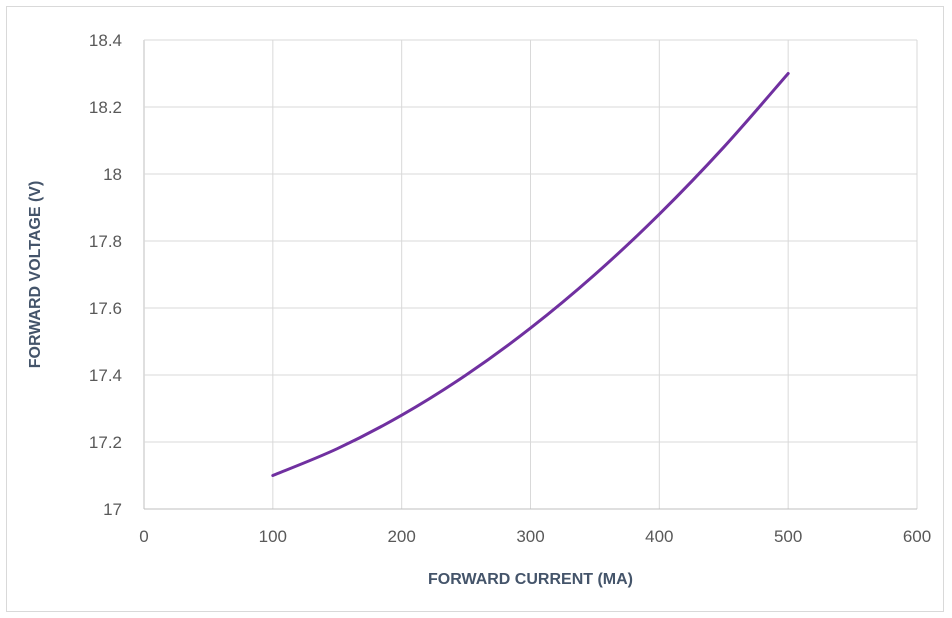 The width and height of the screenshot is (952, 618). I want to click on x-tick-label: 500, so click(788, 536).